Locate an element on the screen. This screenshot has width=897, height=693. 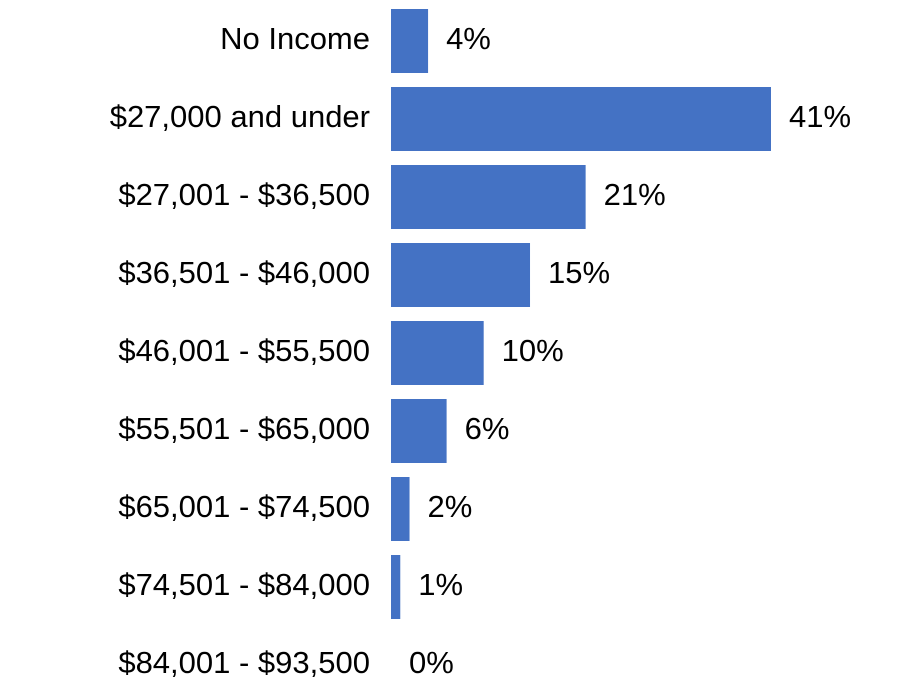
value-label: 1% is located at coordinates (440, 584).